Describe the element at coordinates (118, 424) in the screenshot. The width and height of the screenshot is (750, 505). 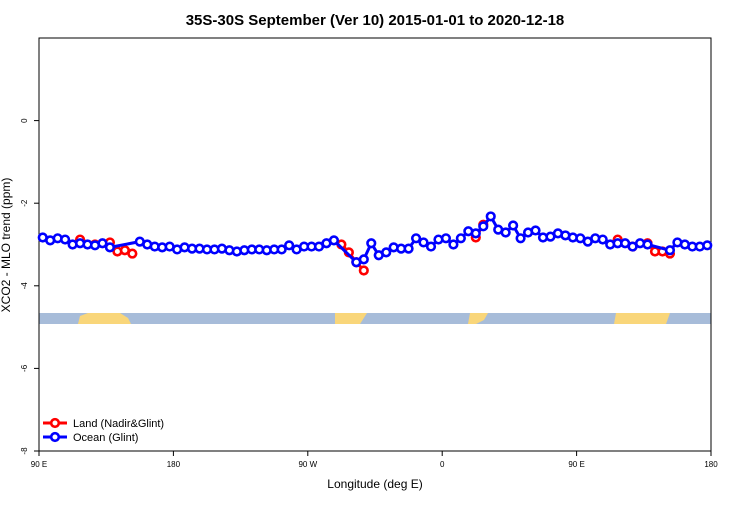
I see `legend-label: Land (Nadir&Glint)` at that location.